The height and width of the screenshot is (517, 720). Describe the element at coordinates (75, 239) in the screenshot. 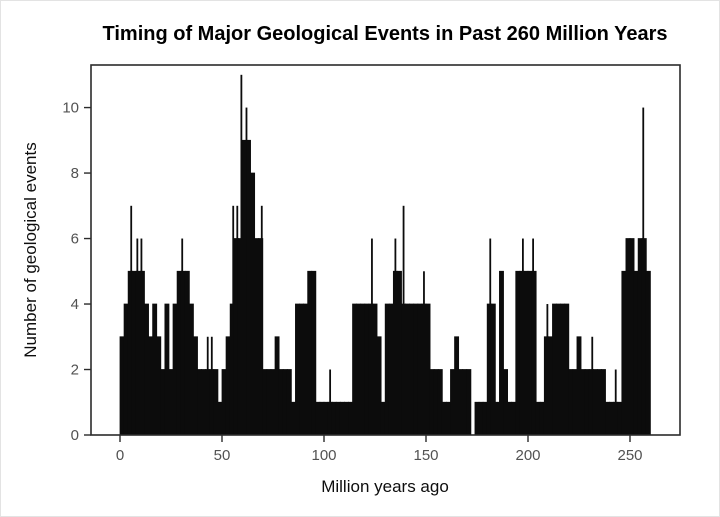

I see `y-tick-label: 6` at that location.